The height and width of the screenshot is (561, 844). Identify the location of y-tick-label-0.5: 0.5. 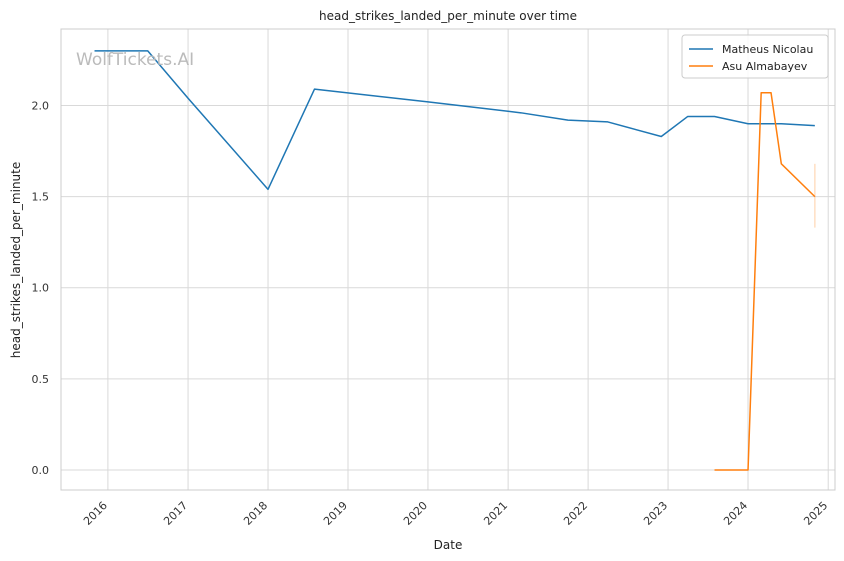
(41, 379).